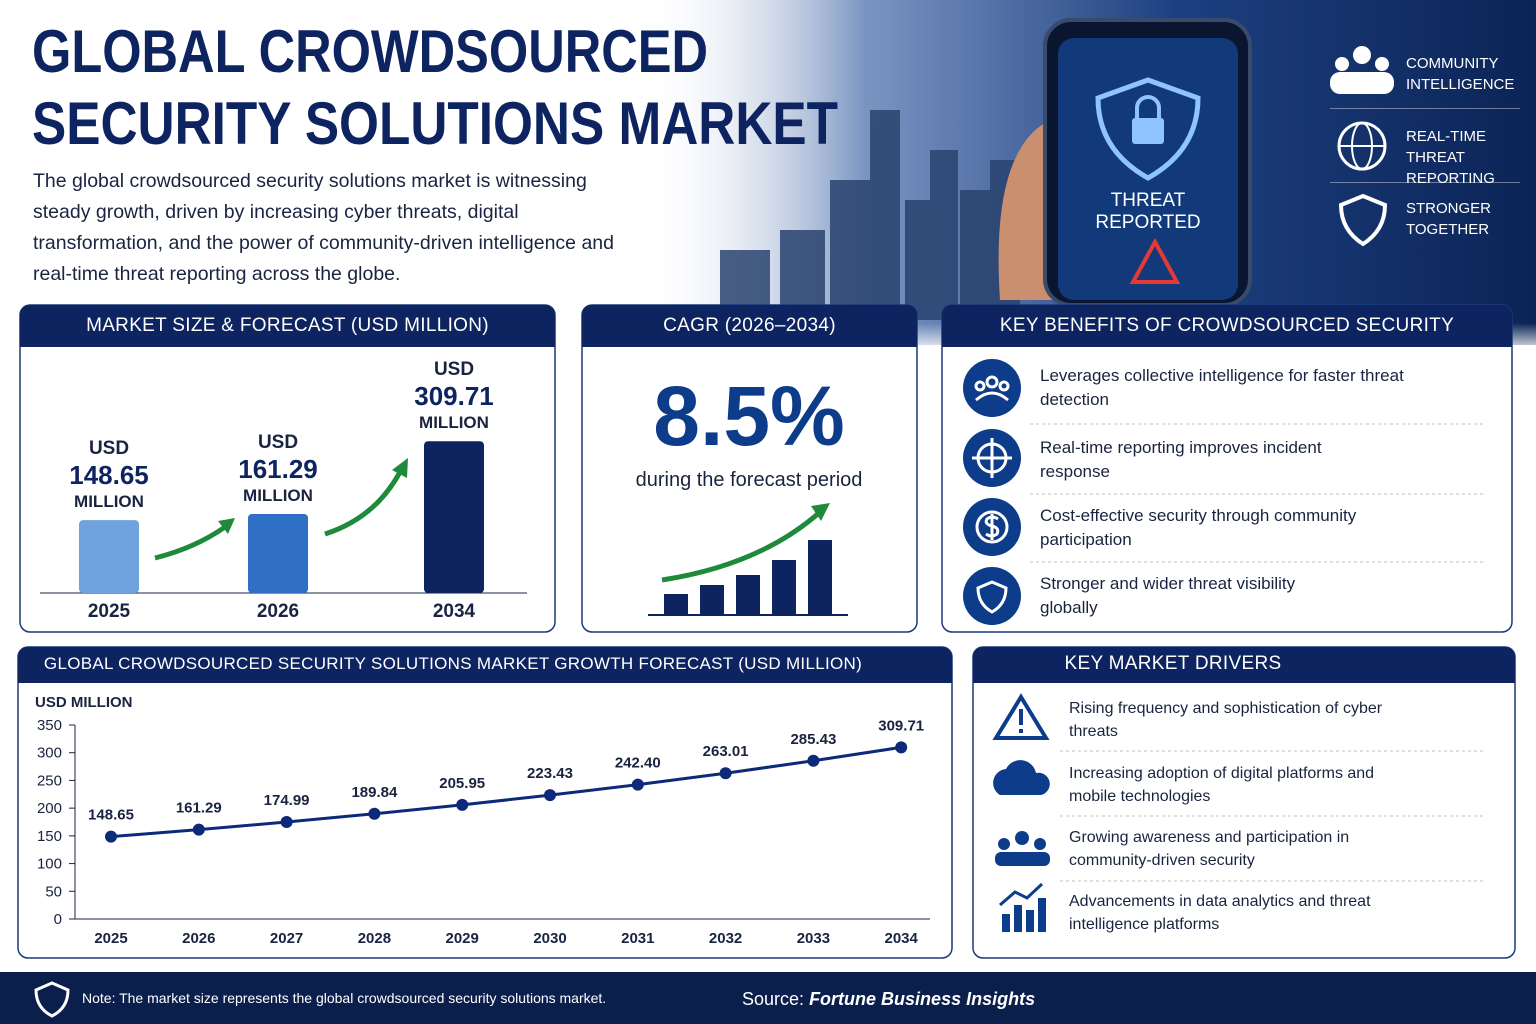 This screenshot has width=1536, height=1024. What do you see at coordinates (84, 702) in the screenshot?
I see `y-axis-label: USD MILLION` at bounding box center [84, 702].